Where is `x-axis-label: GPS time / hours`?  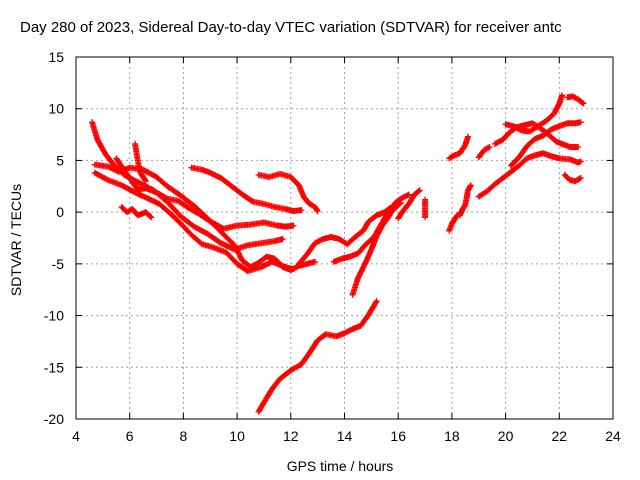 x-axis-label: GPS time / hours is located at coordinates (340, 466).